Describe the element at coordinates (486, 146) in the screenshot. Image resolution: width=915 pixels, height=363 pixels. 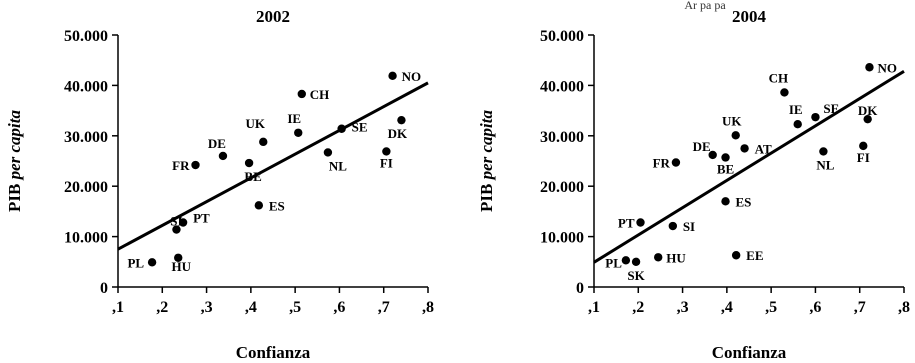
I see `y-axis-label-italic: per capita` at that location.